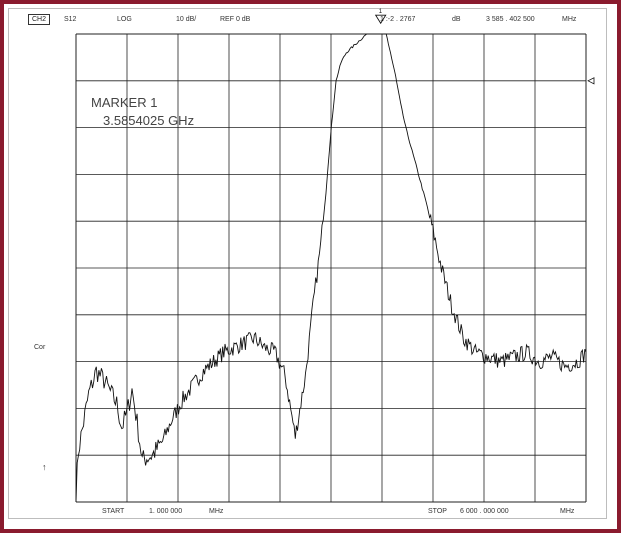  I want to click on marker-readout: 1 :-2 . 2767, so click(398, 19).